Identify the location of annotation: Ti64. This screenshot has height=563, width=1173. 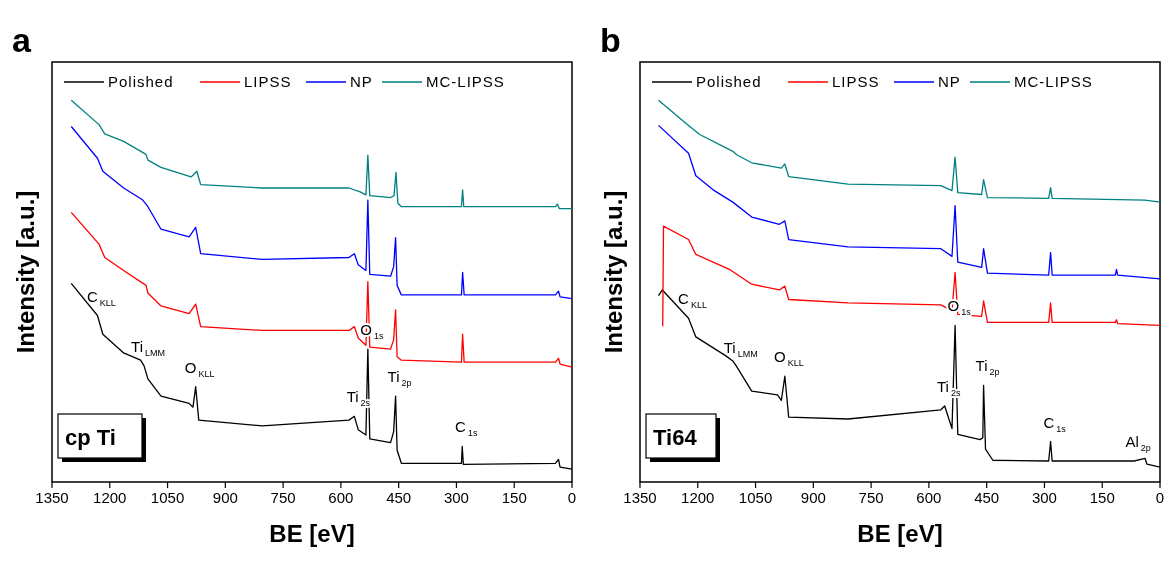
(675, 437).